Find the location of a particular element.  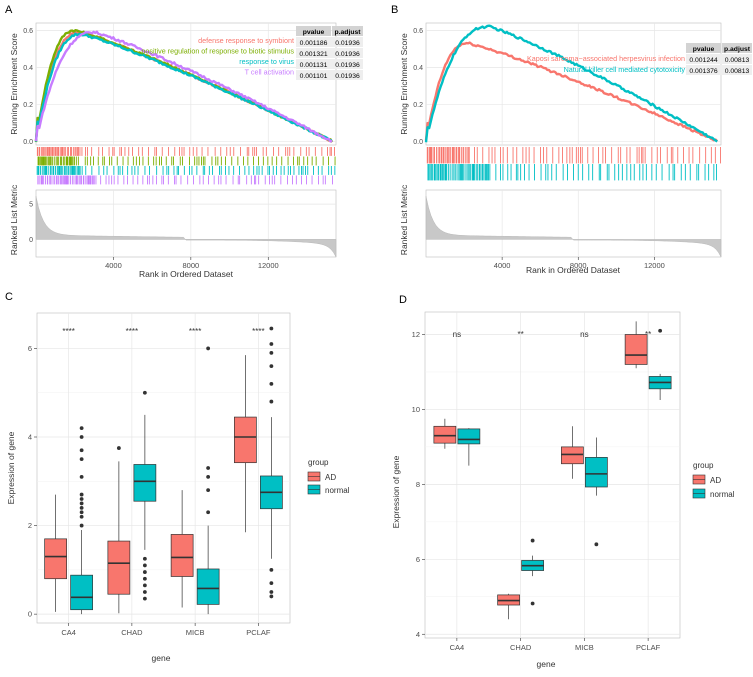

x-tick-label: 12000 is located at coordinates (654, 265).